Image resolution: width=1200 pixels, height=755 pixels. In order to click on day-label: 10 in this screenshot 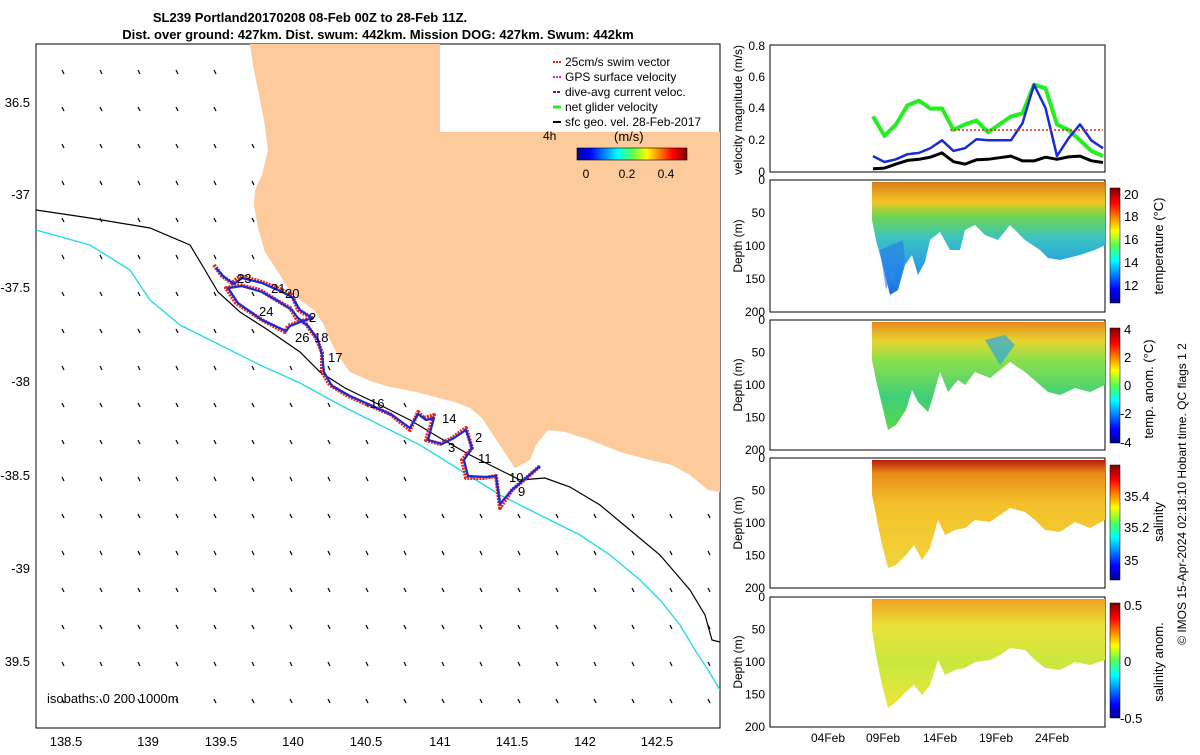, I will do `click(516, 477)`.